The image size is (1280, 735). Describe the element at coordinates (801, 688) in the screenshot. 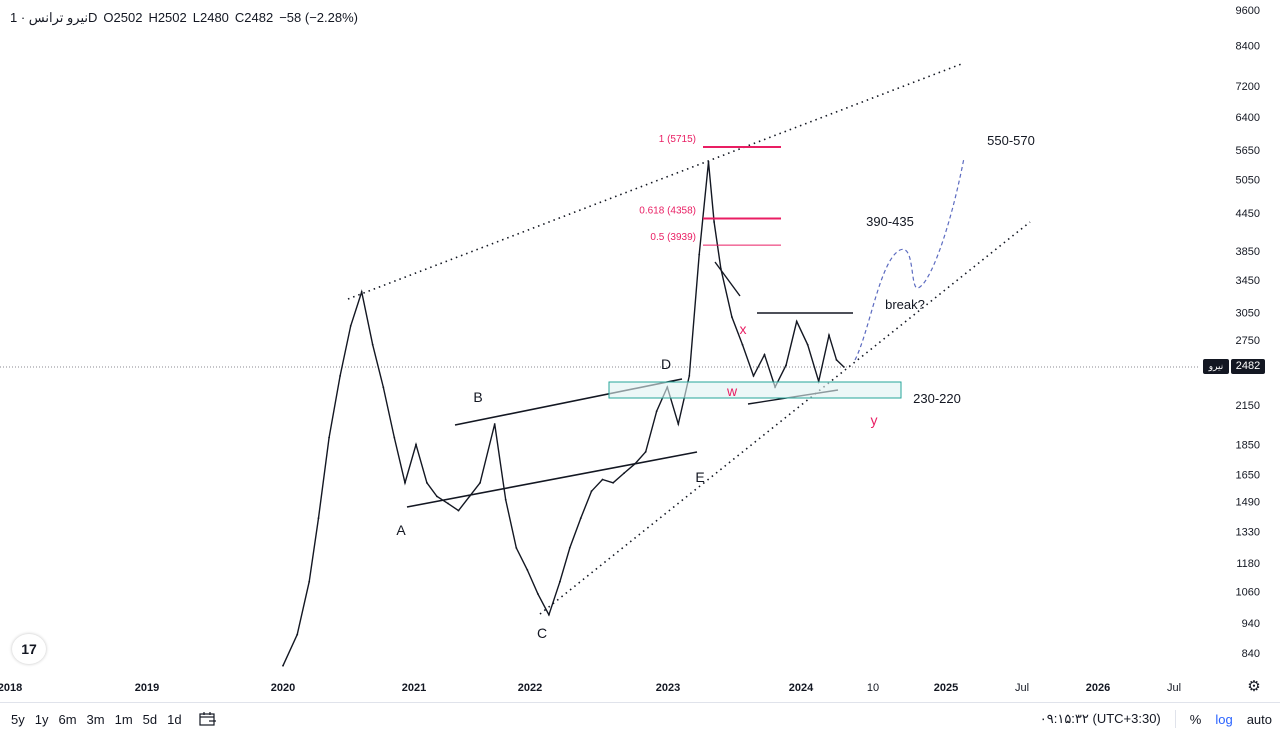

I see `time-tick-label: 2024` at that location.